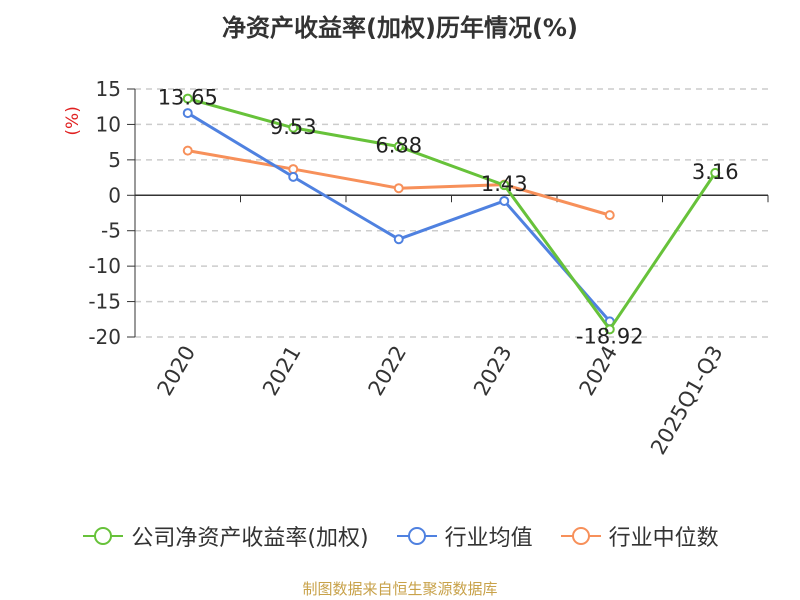 Image resolution: width=800 pixels, height=600 pixels. I want to click on y-tick-label: -10, so click(104, 266).